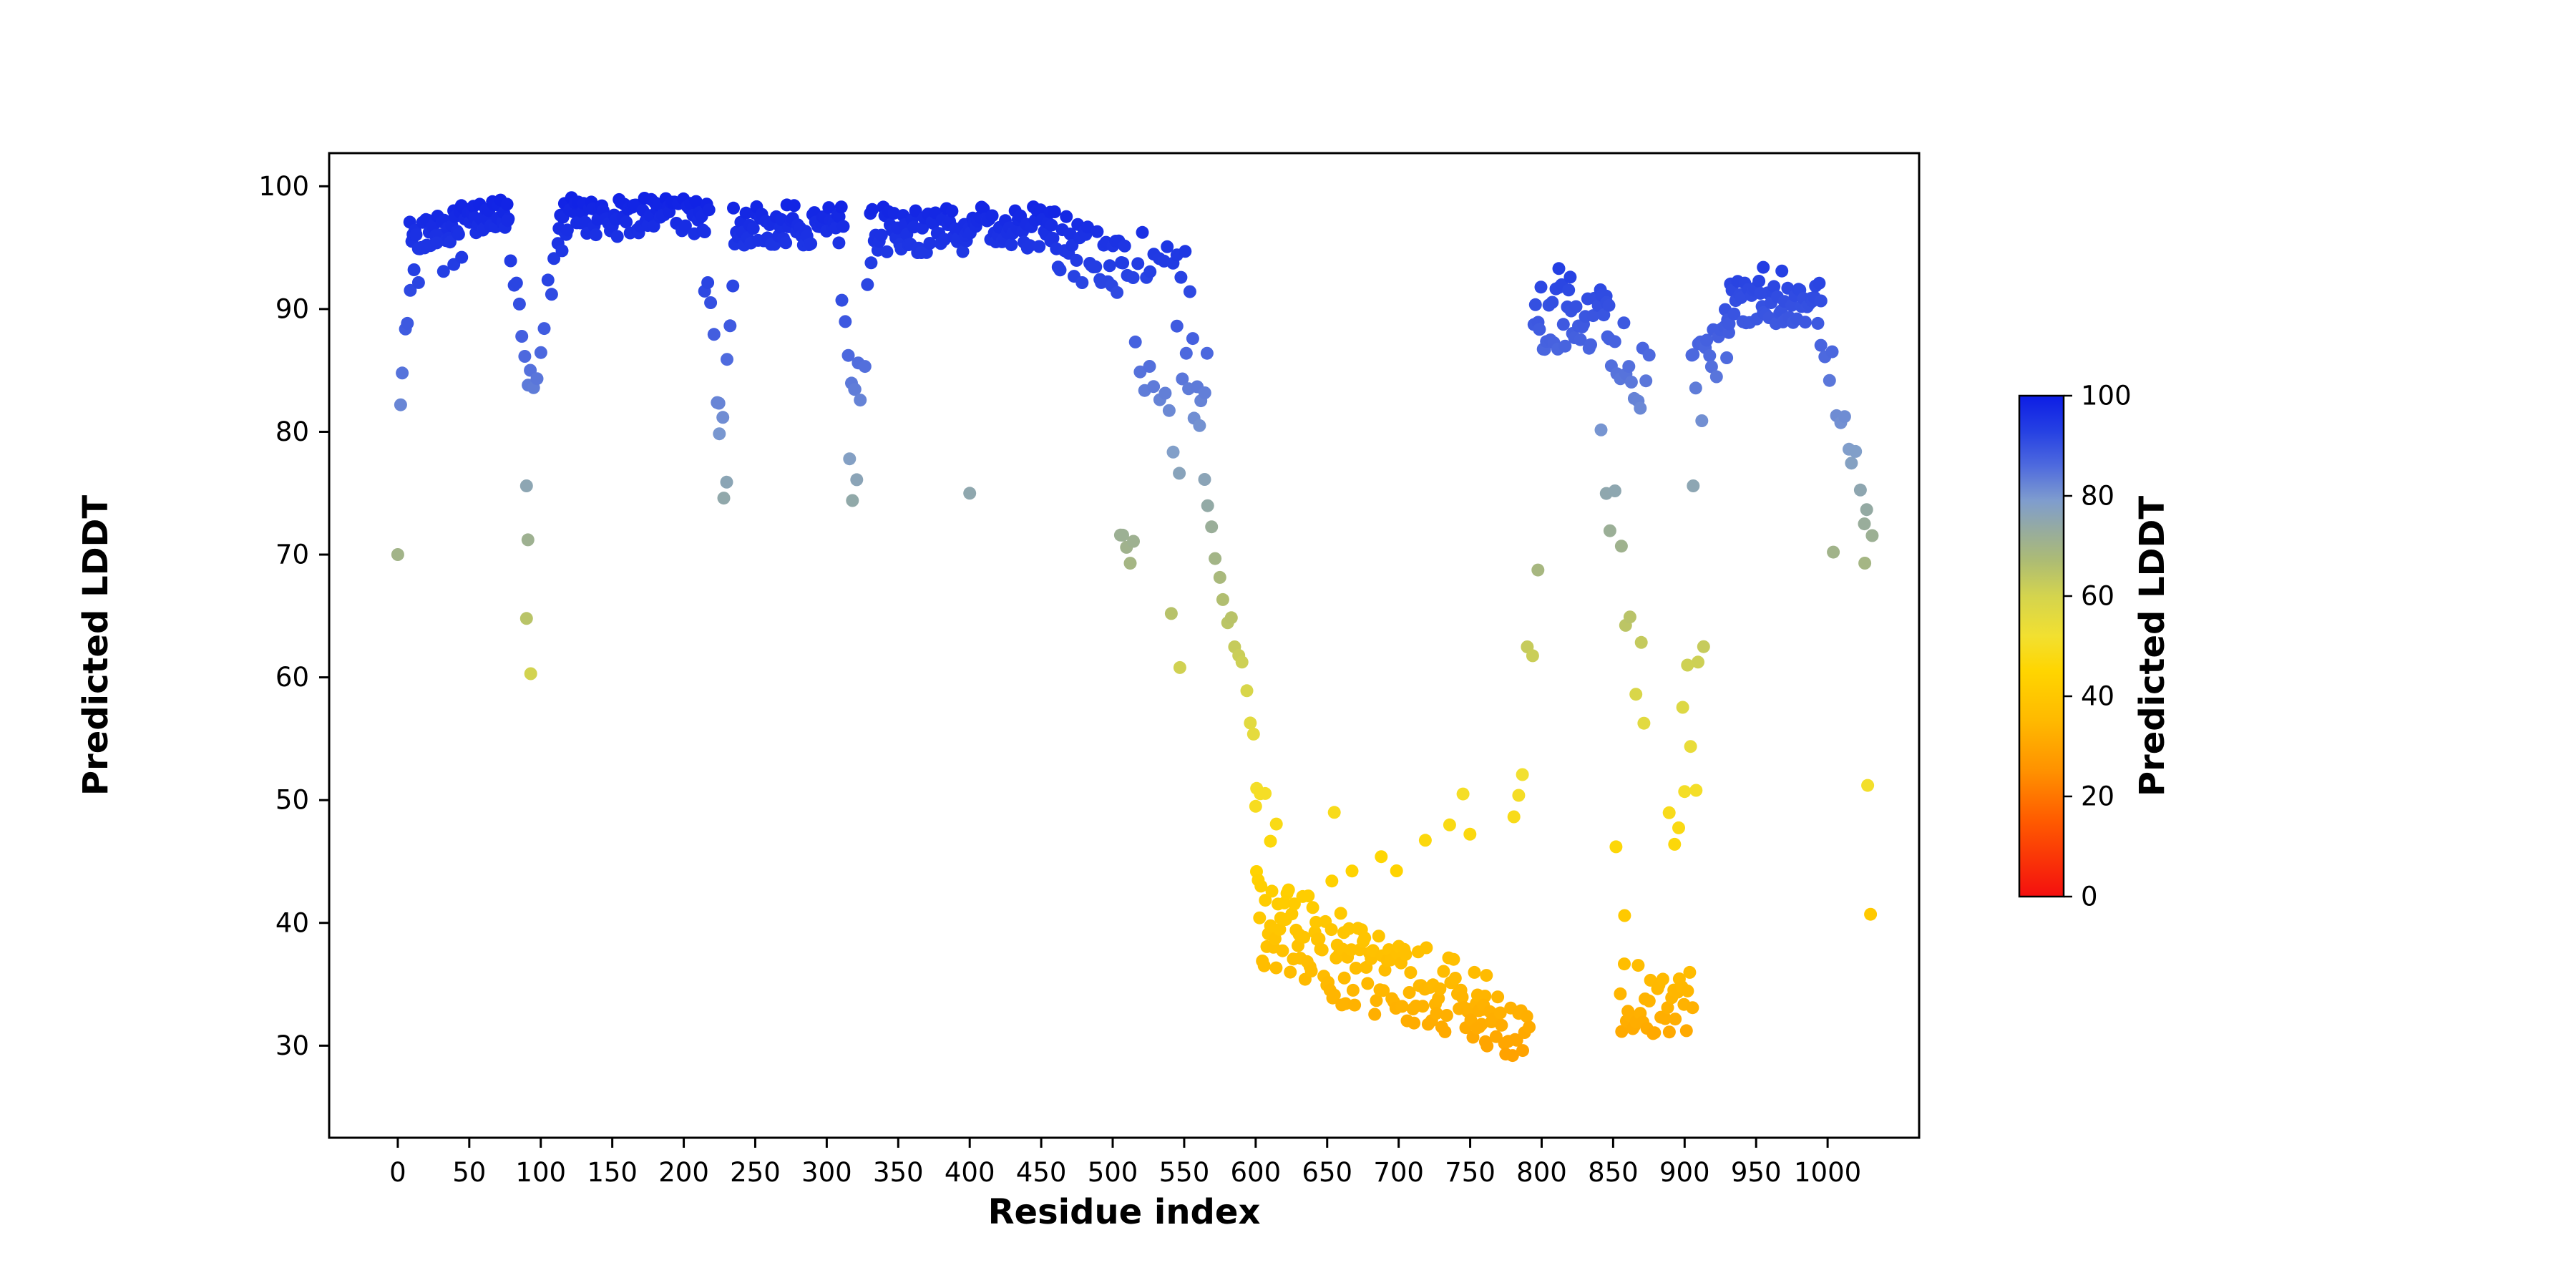  What do you see at coordinates (1398, 1172) in the screenshot?
I see `svg-text: 700` at bounding box center [1398, 1172].